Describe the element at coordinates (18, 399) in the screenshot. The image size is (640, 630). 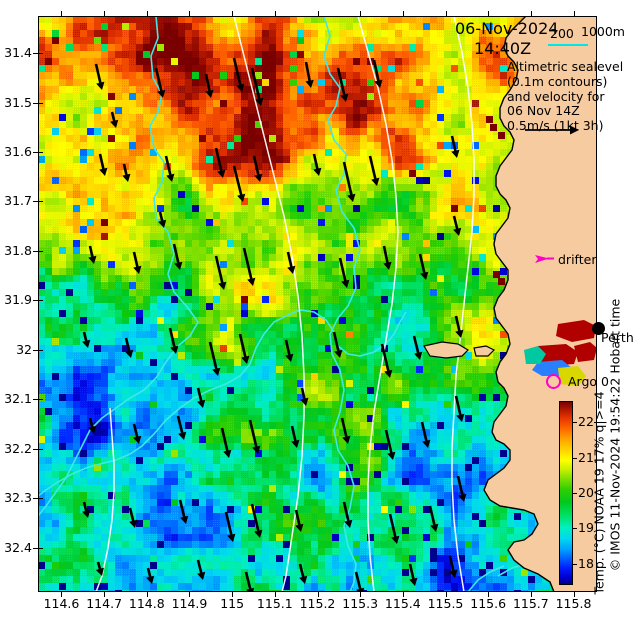
I see `y-axis-tick-label: 32.1` at that location.